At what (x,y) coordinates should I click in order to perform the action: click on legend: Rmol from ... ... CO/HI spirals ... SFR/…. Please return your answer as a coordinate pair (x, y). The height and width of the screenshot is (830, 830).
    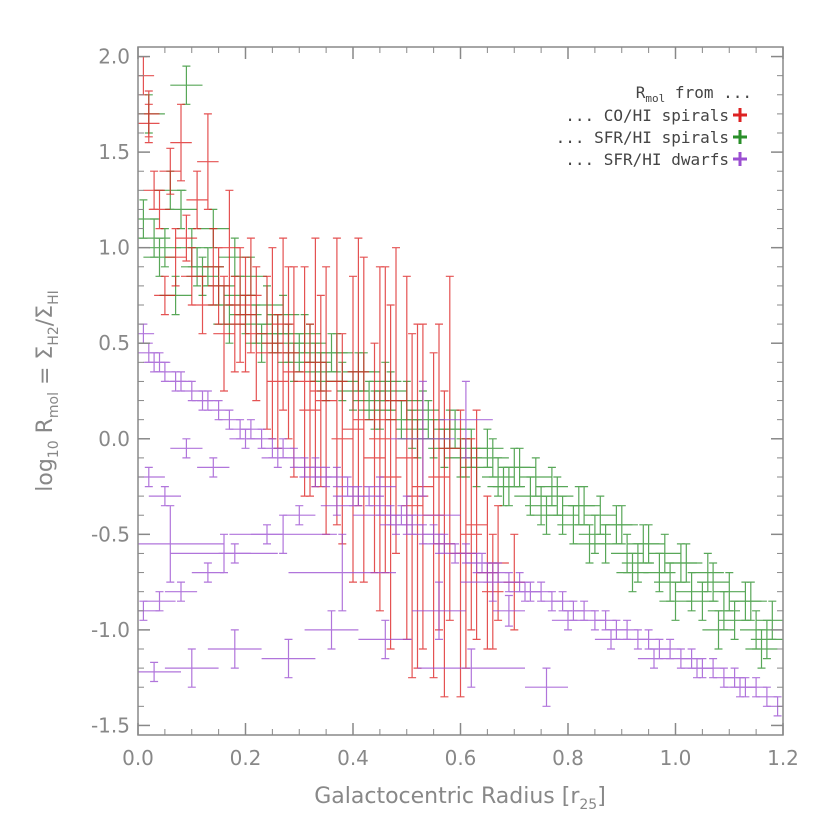
    Looking at the image, I should click on (654, 126).